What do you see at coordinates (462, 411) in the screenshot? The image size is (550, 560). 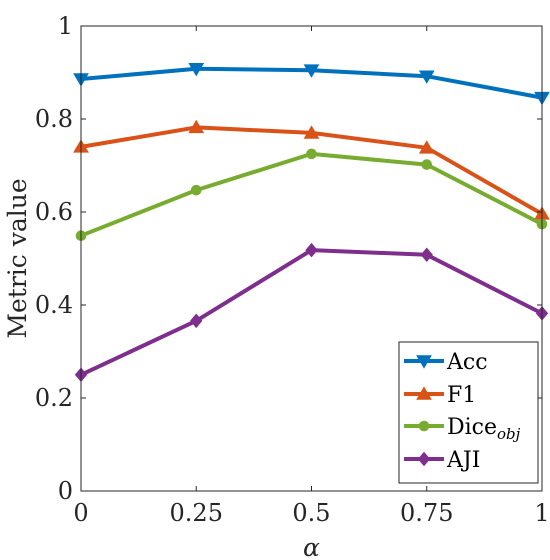 I see `legend-items: Acc F1 Diceobj AJI` at bounding box center [462, 411].